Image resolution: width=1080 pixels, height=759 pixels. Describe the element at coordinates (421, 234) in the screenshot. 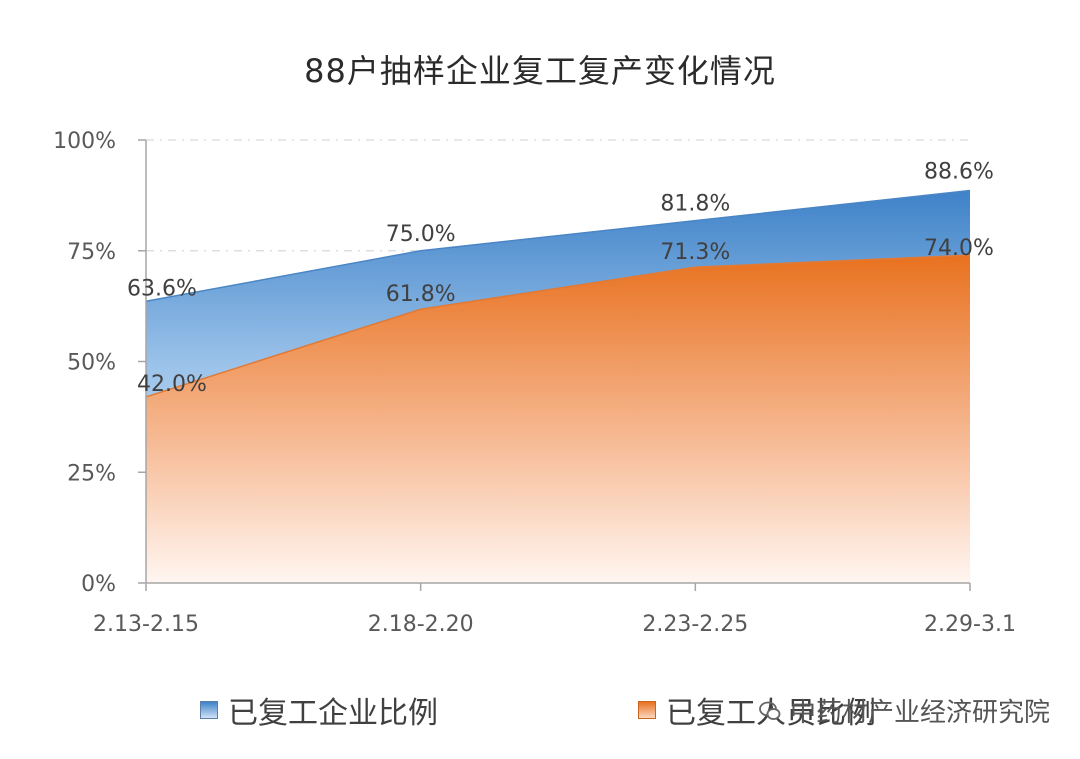

I see `data-label-company: 75.0%` at that location.